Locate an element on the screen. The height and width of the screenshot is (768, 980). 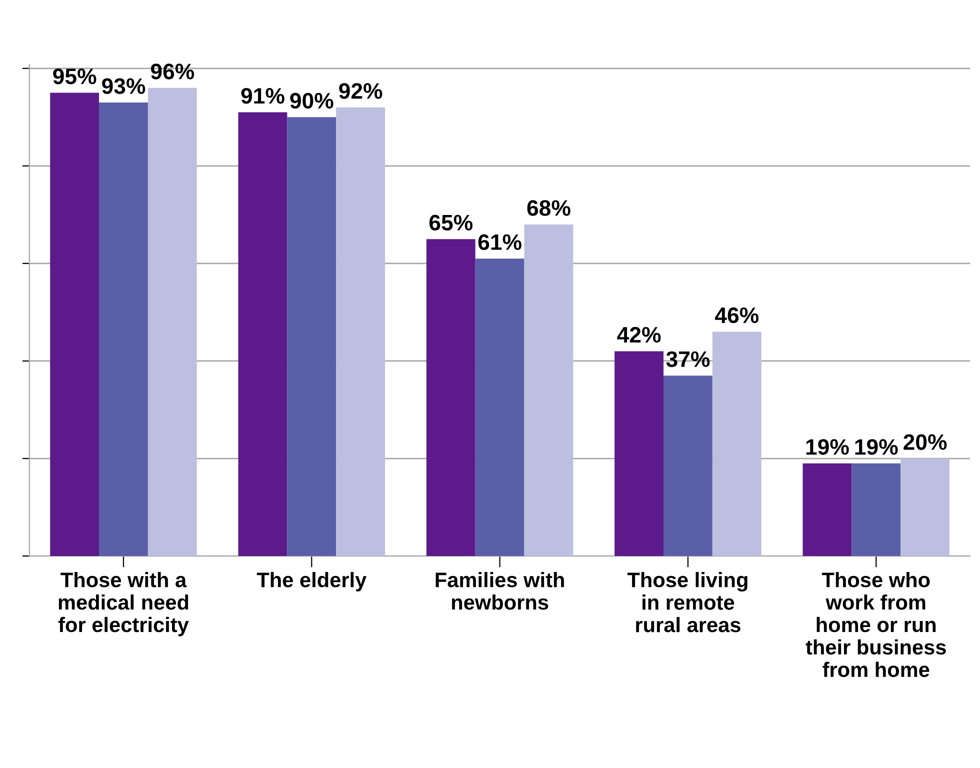
data-label: 91% is located at coordinates (262, 96).